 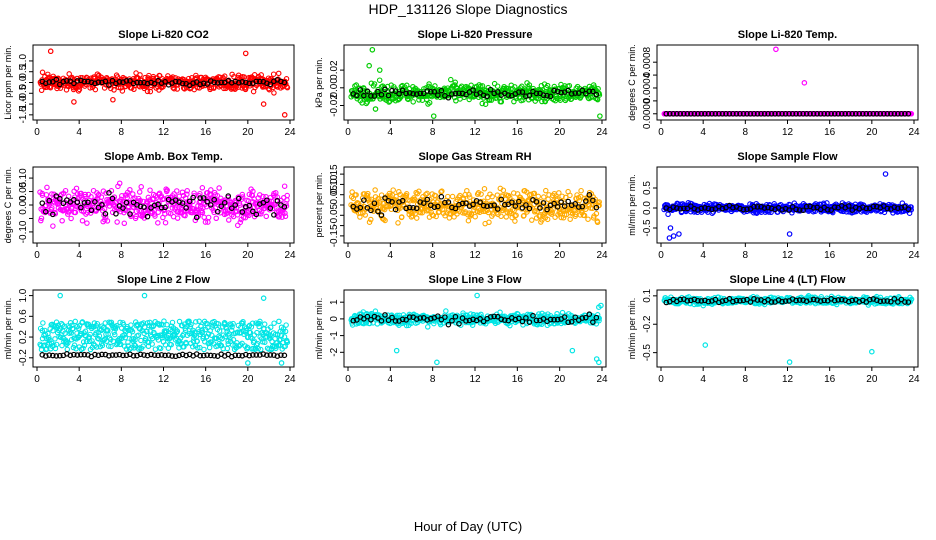 What do you see at coordinates (163, 35) in the screenshot?
I see `panel-title: Slope Li-820 CO2` at bounding box center [163, 35].